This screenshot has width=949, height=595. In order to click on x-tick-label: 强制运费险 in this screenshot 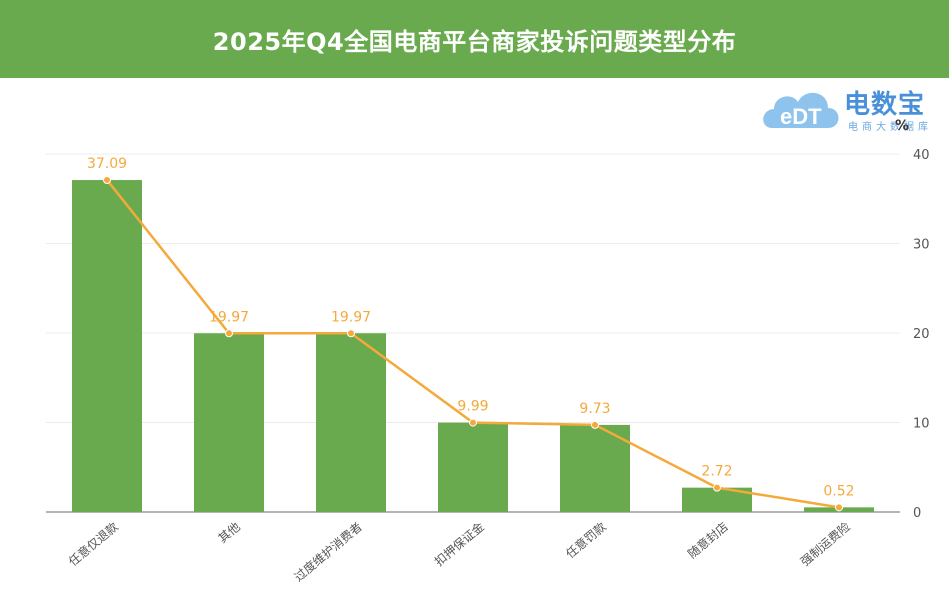, I will do `click(825, 544)`.